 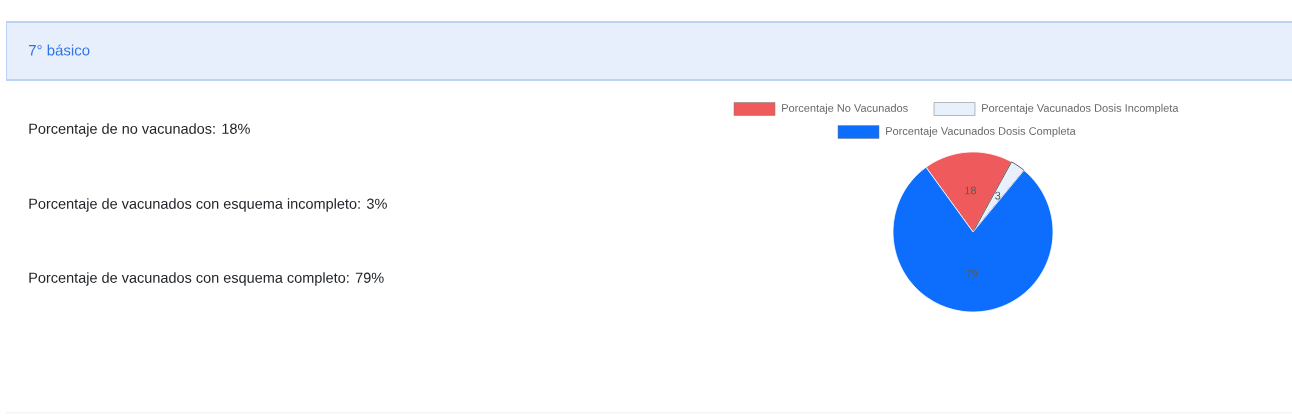 I want to click on text: Porcentaje de vacunados con esquema completo: 79%, so click(x=206, y=279).